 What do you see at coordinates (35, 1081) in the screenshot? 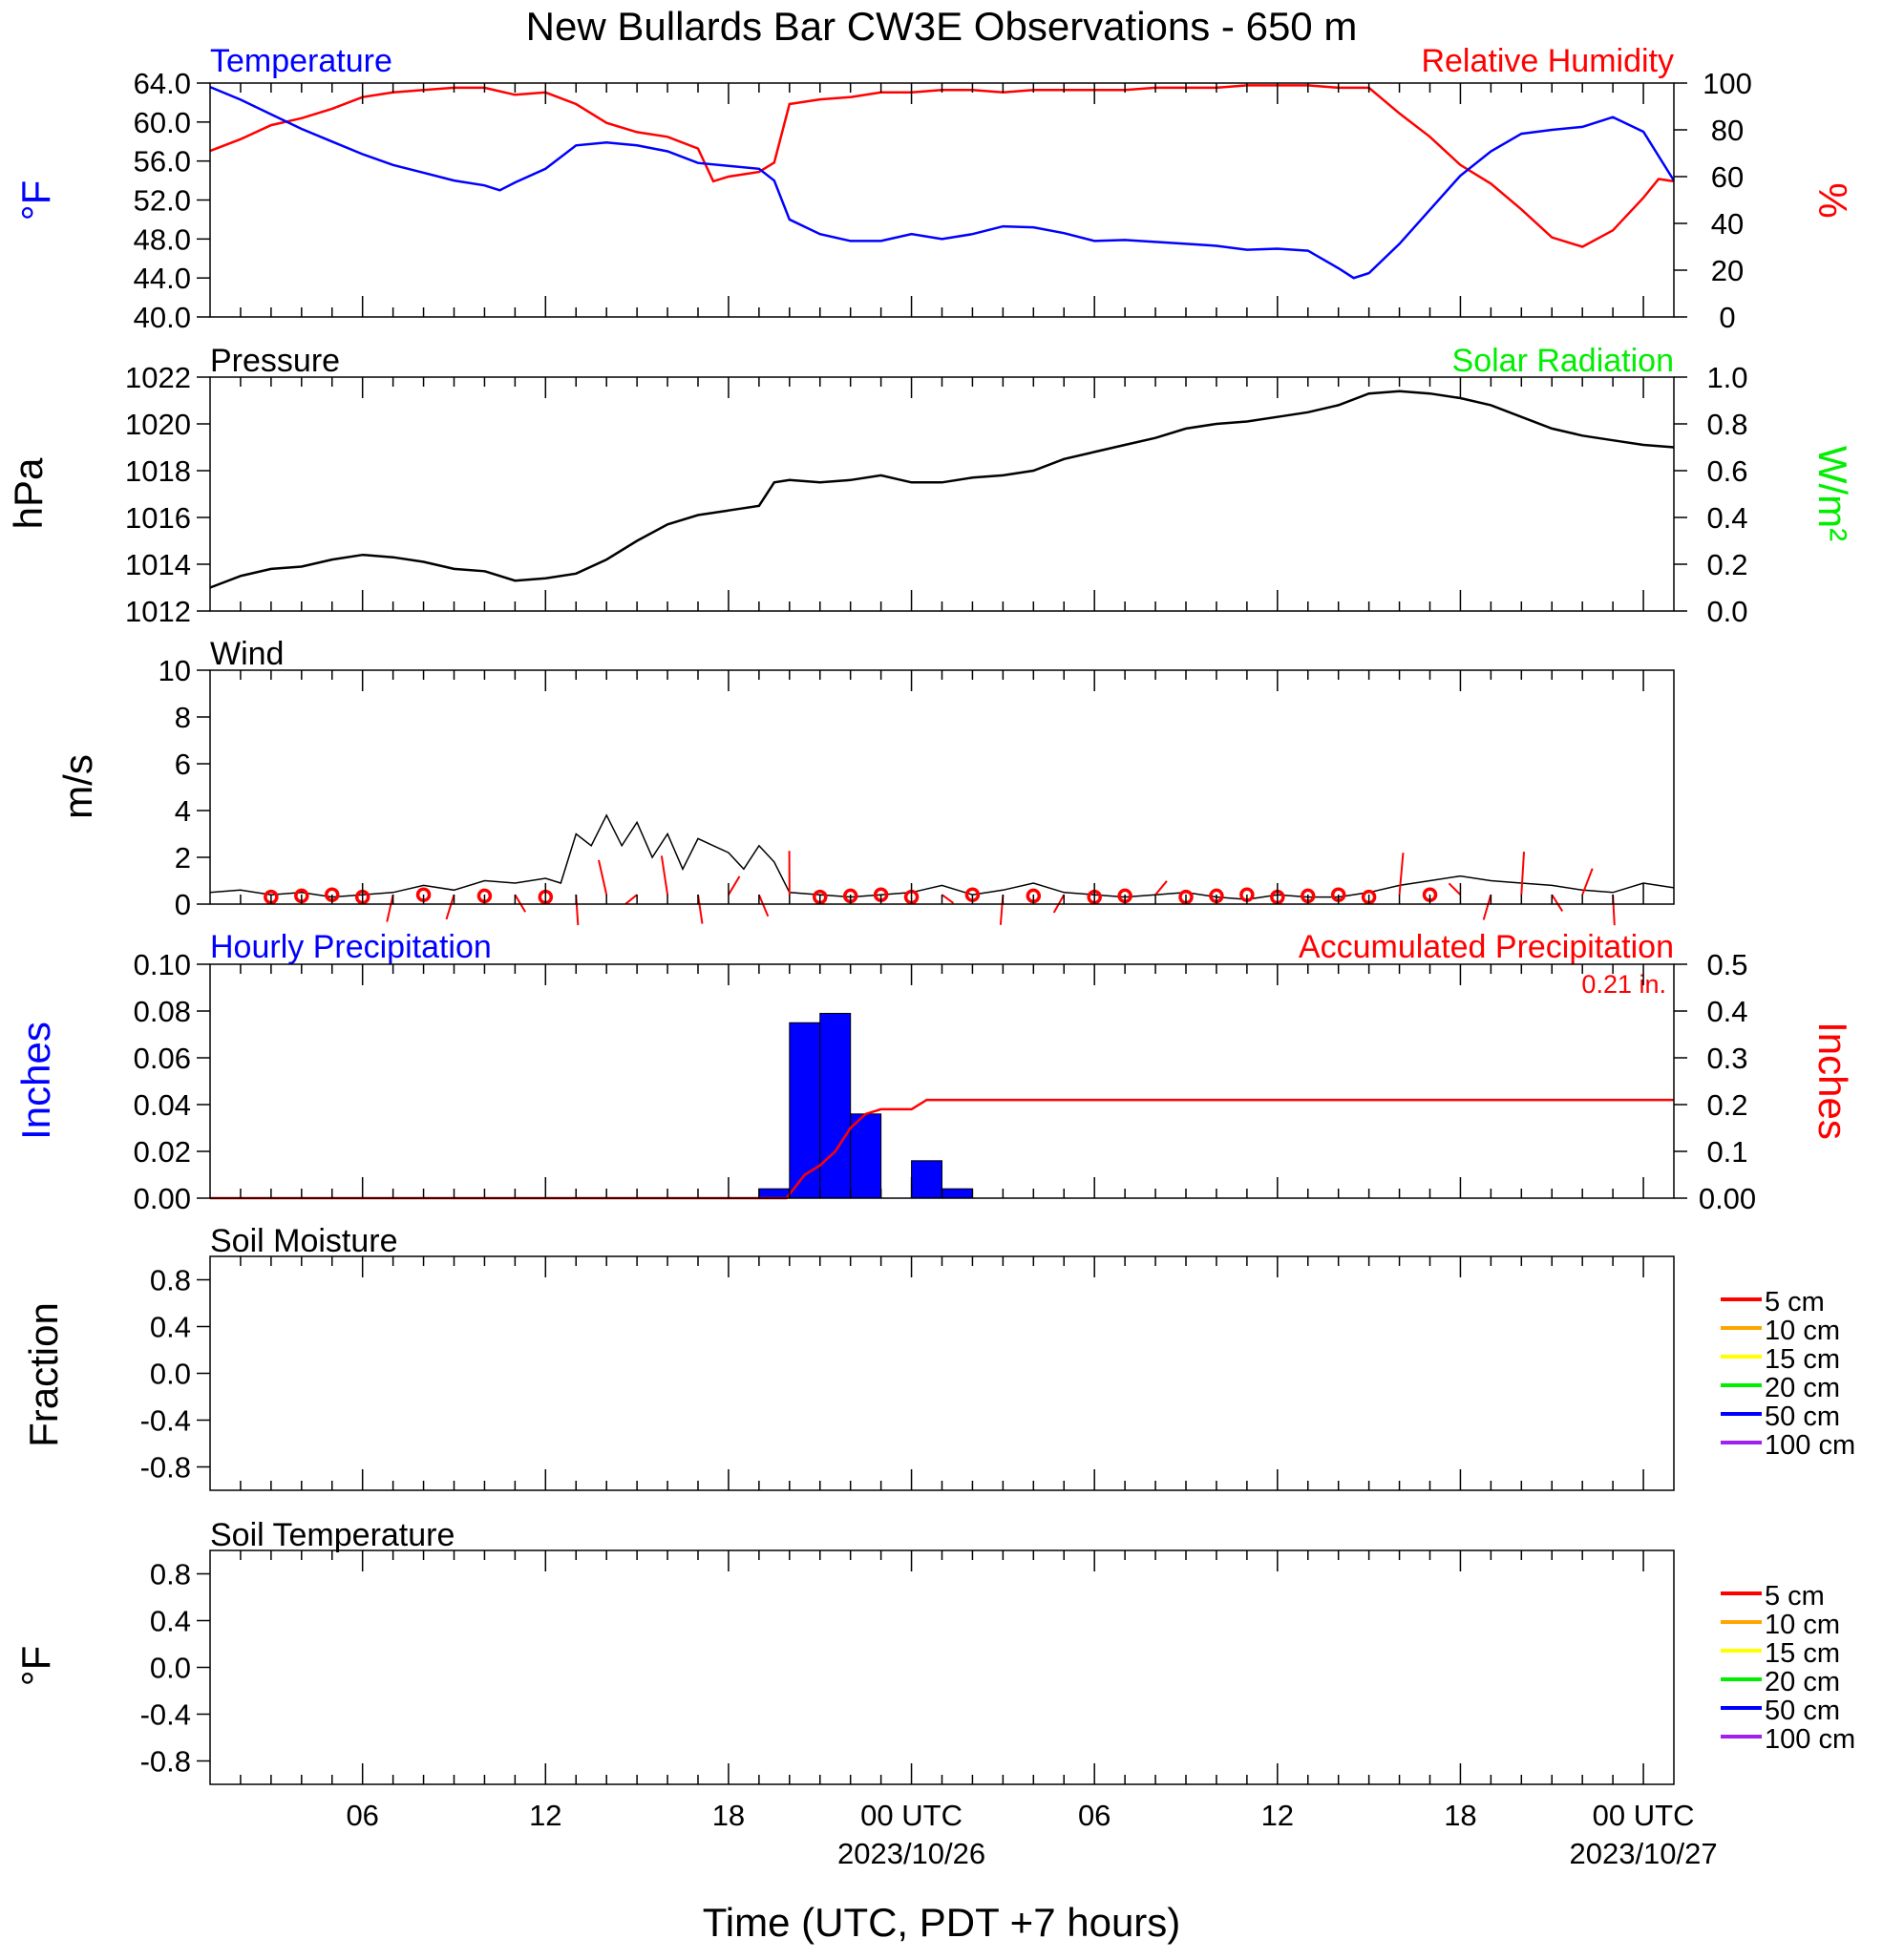
I see `hourly-precip-unit-label: Inches` at bounding box center [35, 1081].